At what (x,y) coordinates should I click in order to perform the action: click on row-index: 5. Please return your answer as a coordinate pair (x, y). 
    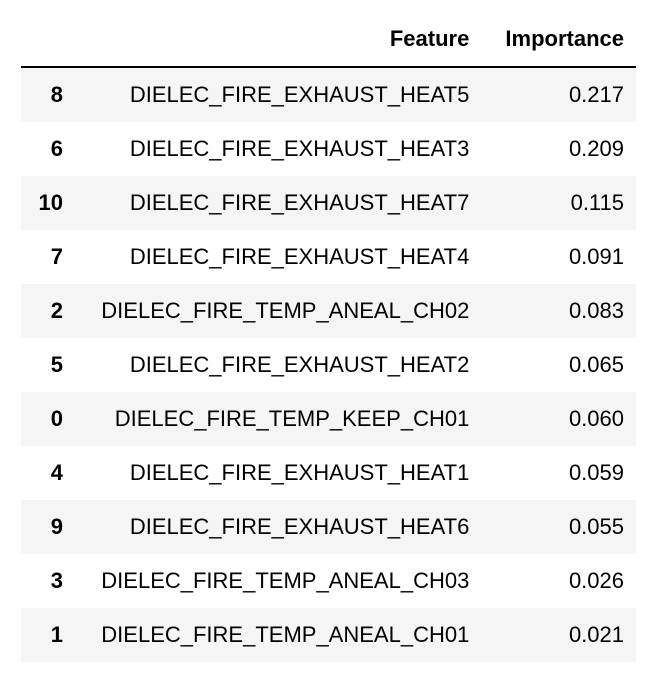
    Looking at the image, I should click on (56, 364).